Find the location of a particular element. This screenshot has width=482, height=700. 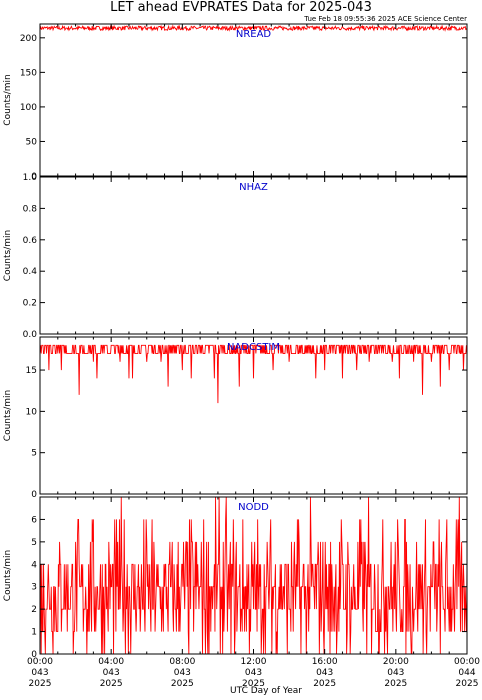

panel-title: NODD is located at coordinates (253, 507).